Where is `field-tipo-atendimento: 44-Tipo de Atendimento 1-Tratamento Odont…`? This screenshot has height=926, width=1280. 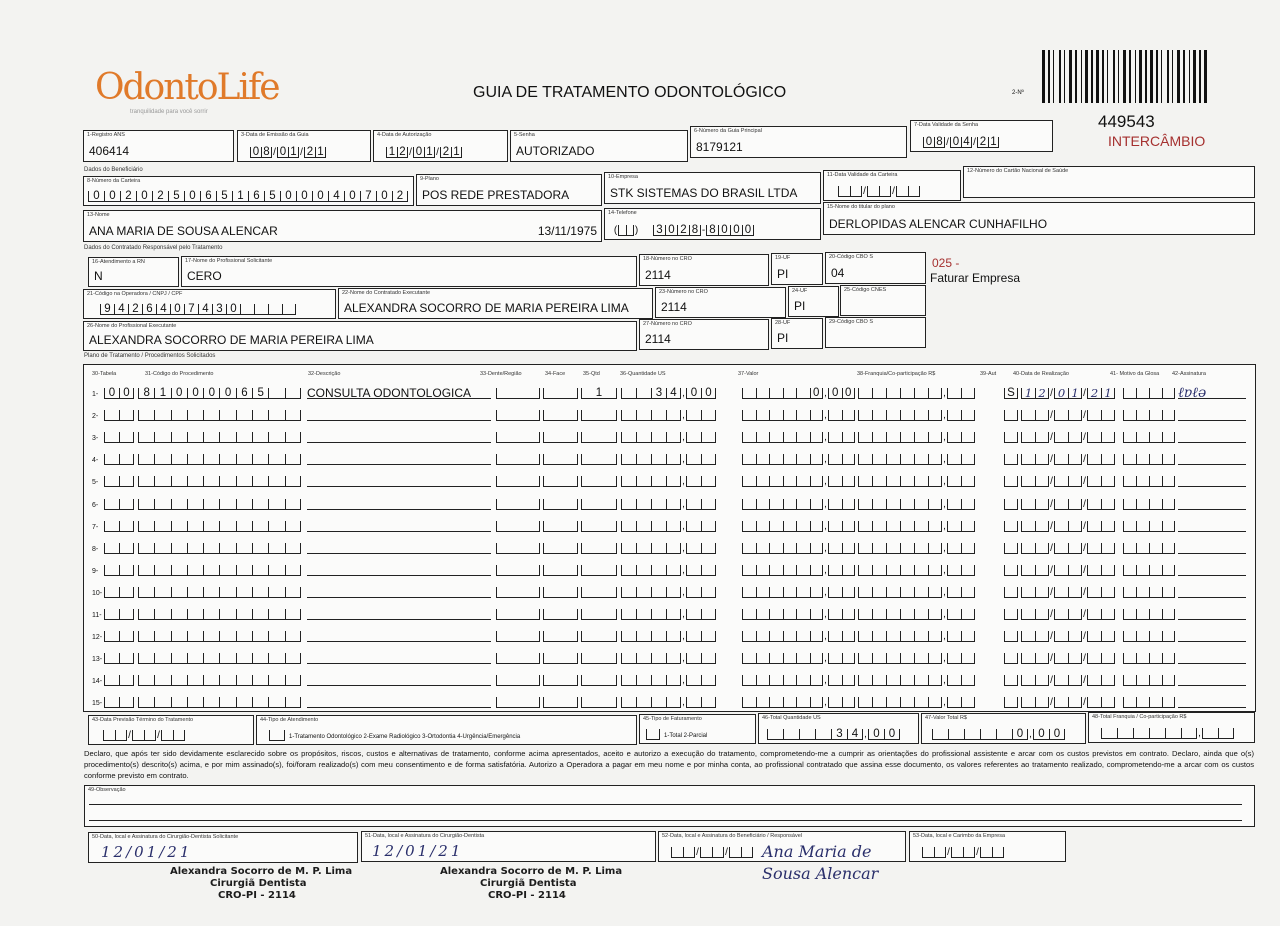
field-tipo-atendimento: 44-Tipo de Atendimento 1-Tratamento Odont… is located at coordinates (446, 730).